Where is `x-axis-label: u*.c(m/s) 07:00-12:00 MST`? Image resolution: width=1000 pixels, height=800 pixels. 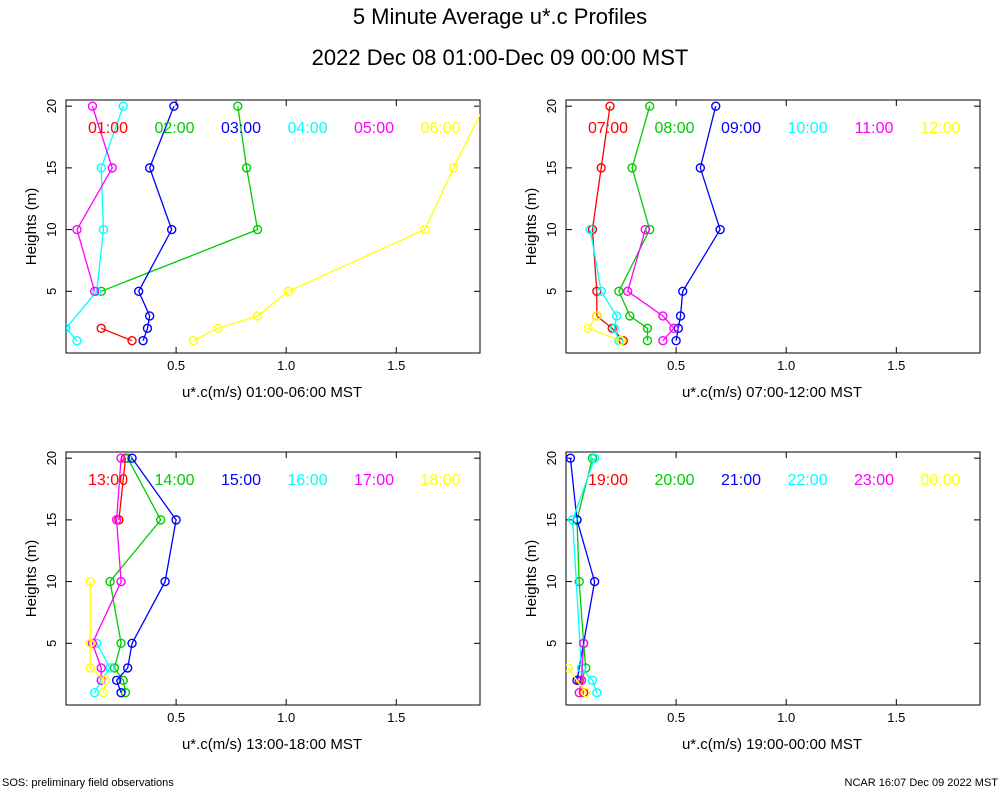 x-axis-label: u*.c(m/s) 07:00-12:00 MST is located at coordinates (772, 392).